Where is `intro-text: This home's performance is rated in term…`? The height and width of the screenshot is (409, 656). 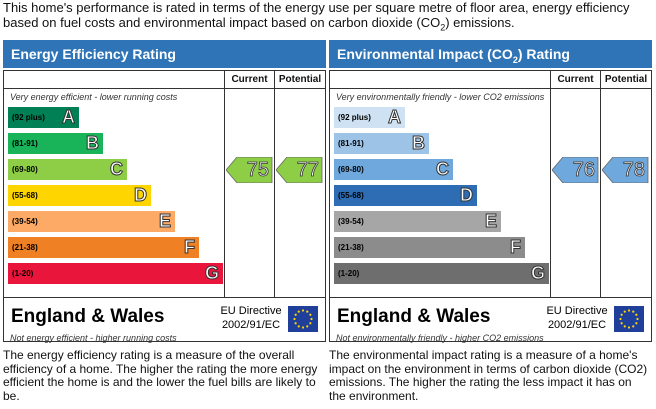
intro-text: This home's performance is rated in term… is located at coordinates (316, 16).